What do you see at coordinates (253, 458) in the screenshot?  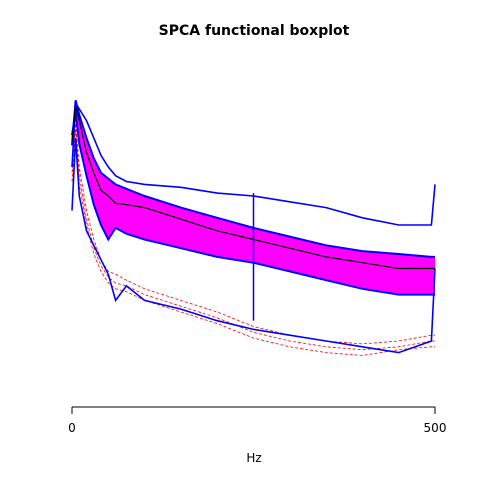 I see `x-axis-label: Hz` at bounding box center [253, 458].